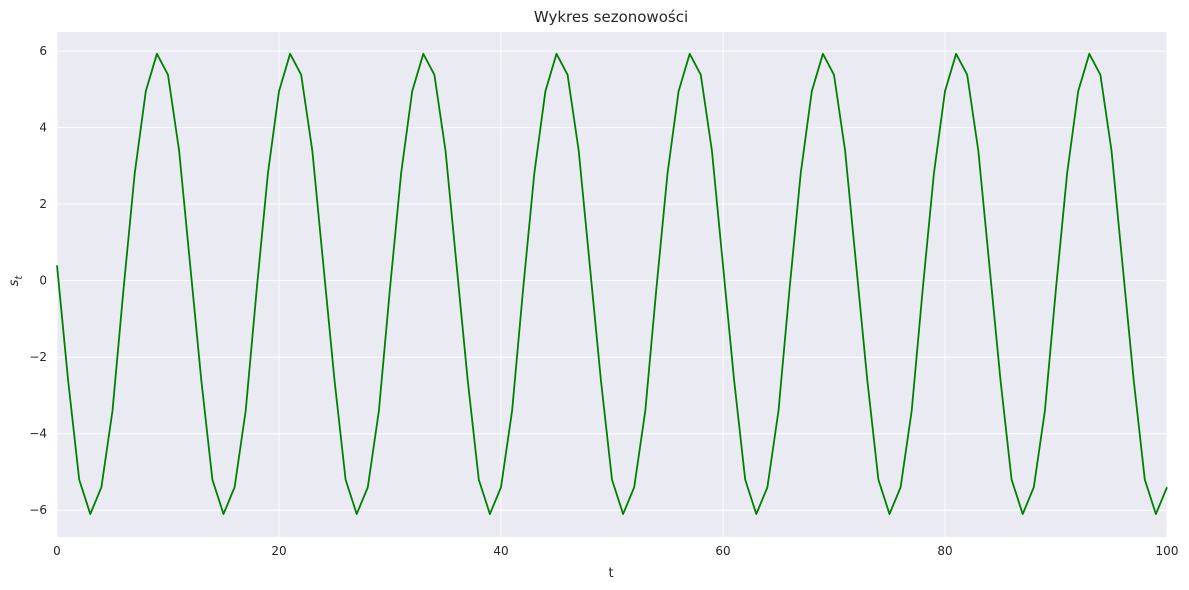  I want to click on y-tick-label: 6, so click(43, 51).